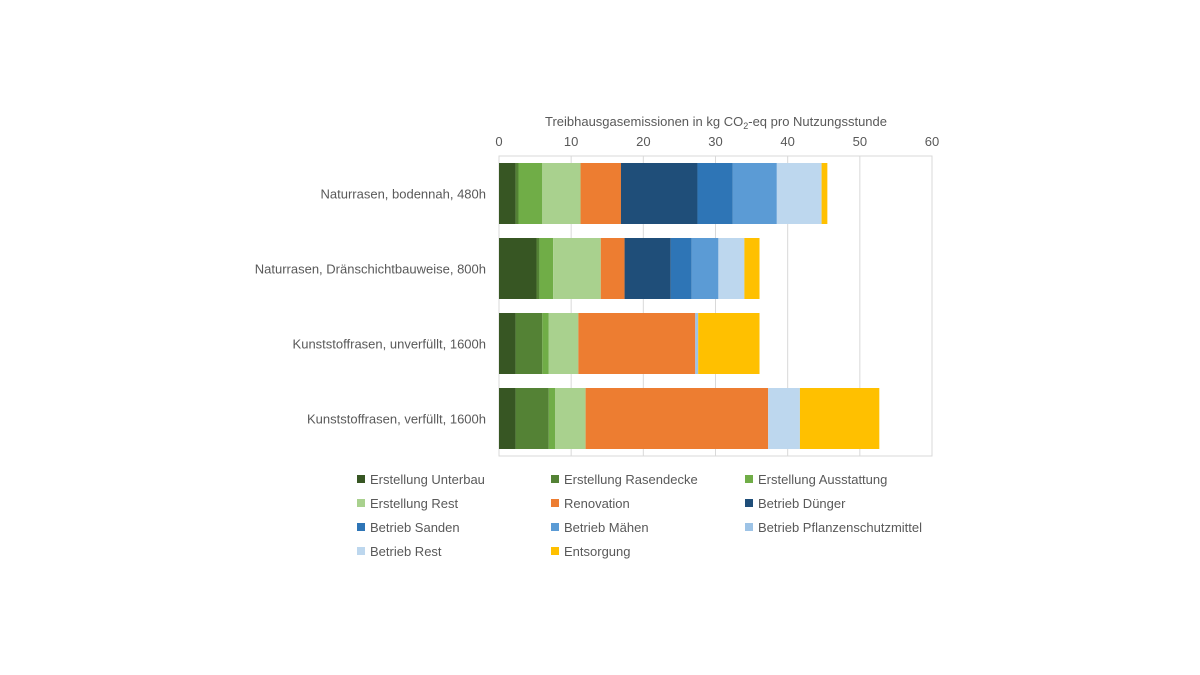  I want to click on legend-item: Erstellung Unterbau, so click(454, 479).